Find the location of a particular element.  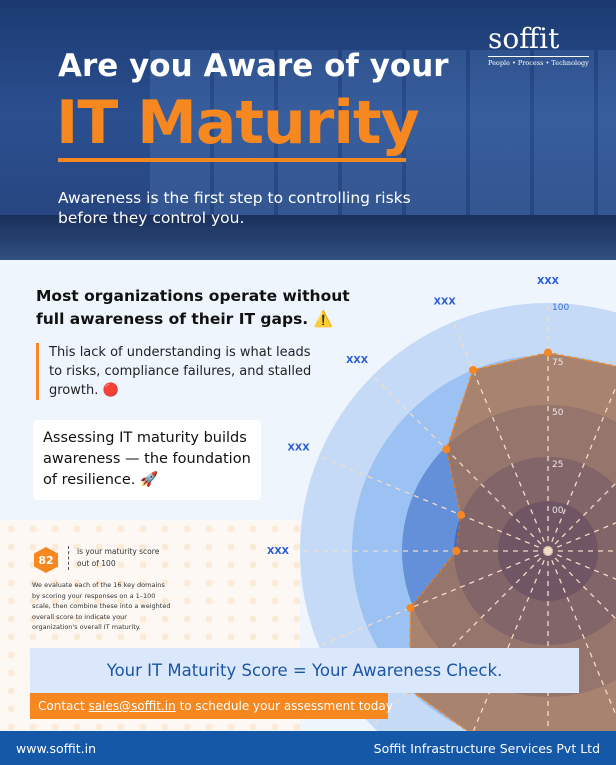

background-office is located at coordinates (308, 237).